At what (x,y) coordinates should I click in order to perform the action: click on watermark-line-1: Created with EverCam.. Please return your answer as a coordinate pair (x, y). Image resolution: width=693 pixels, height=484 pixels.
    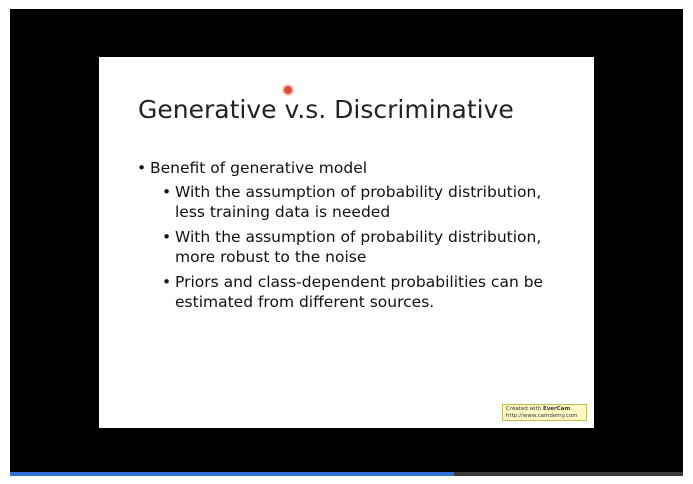
    Looking at the image, I should click on (544, 409).